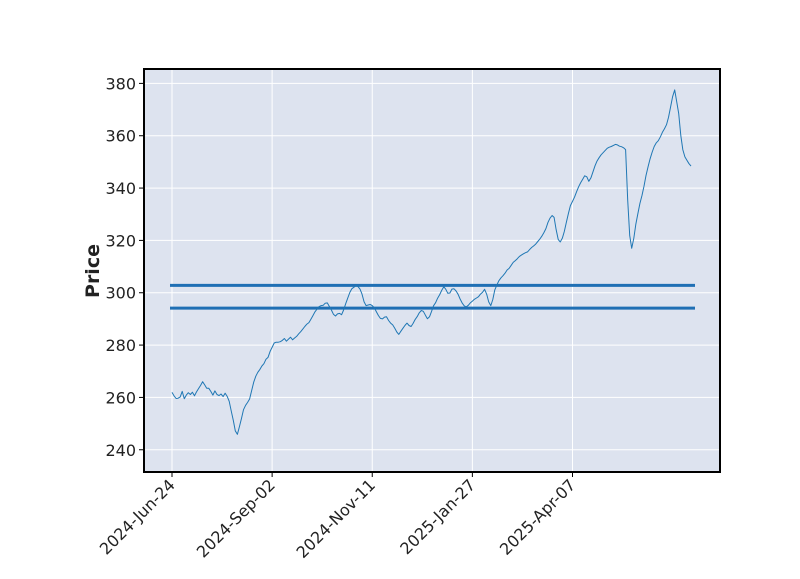 This screenshot has width=800, height=579. What do you see at coordinates (236, 518) in the screenshot?
I see `x-tick-label: 2024-Sep-02` at bounding box center [236, 518].